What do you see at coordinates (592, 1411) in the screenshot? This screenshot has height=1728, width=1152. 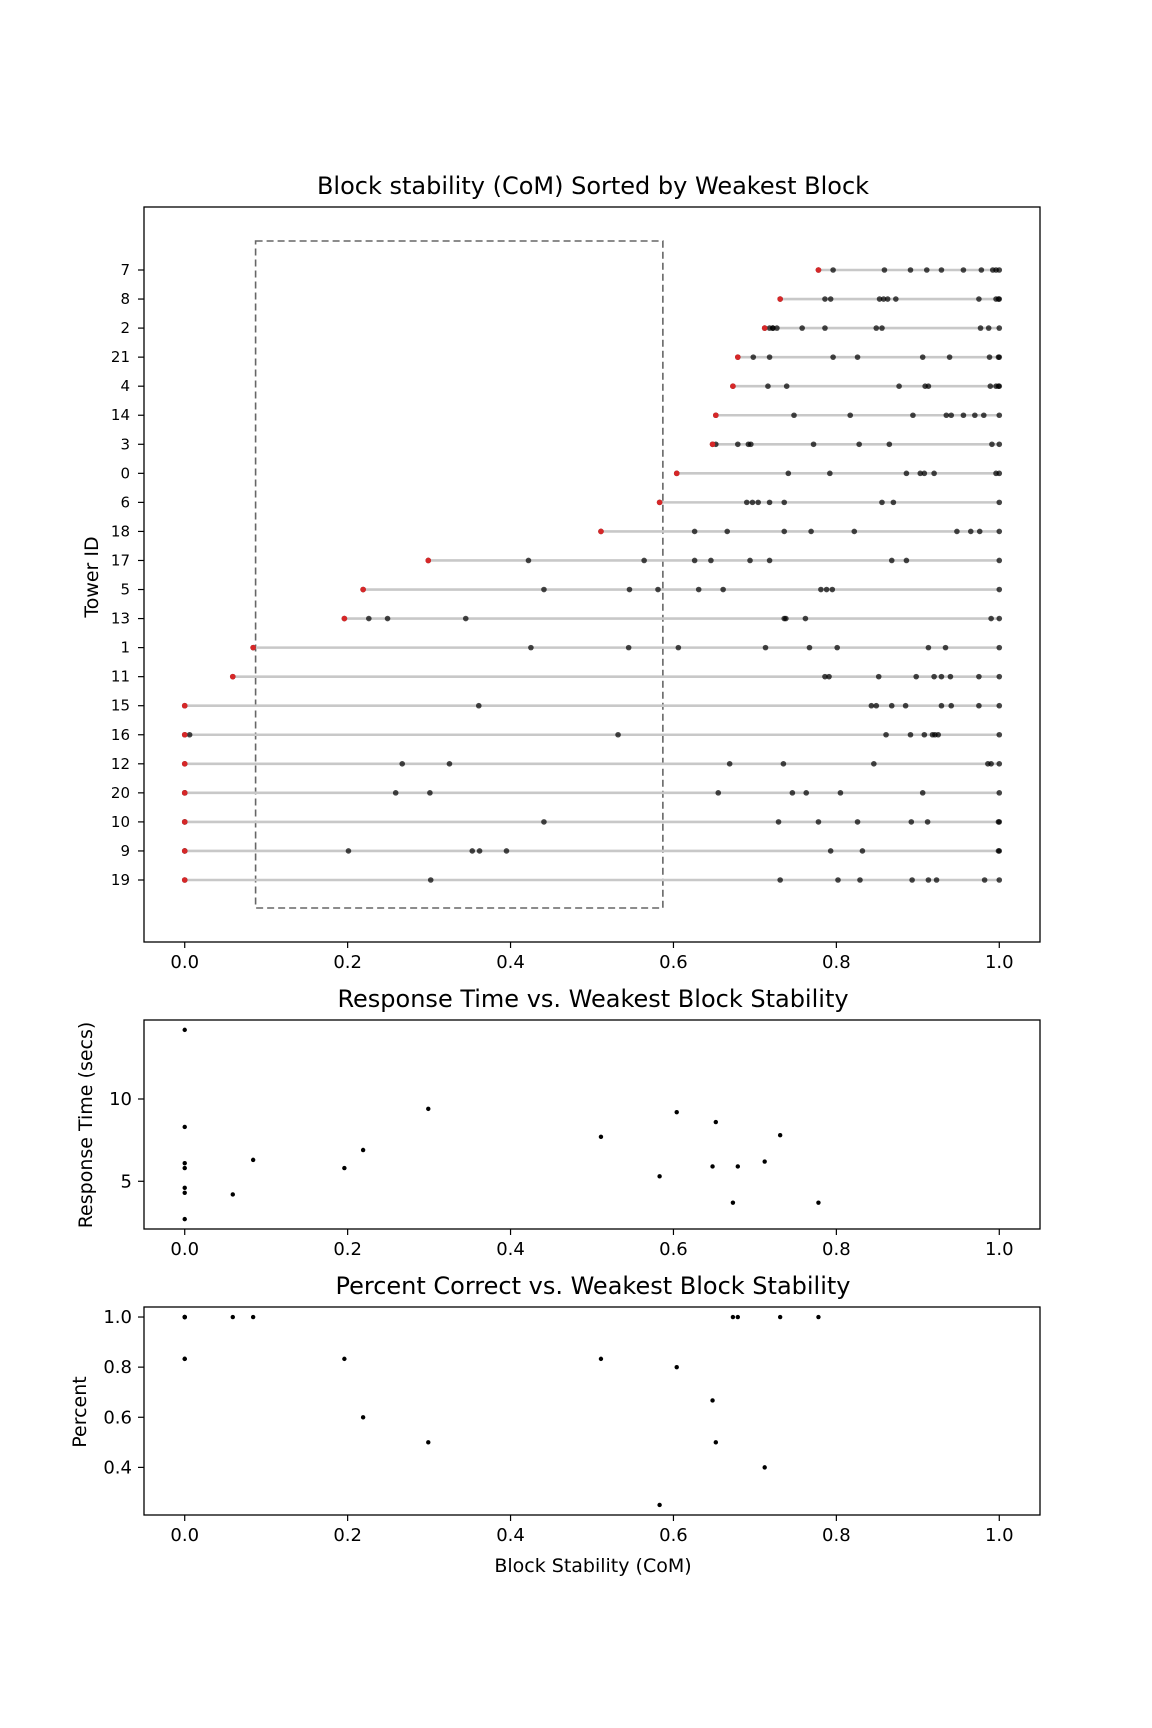 I see `percent-correct-plot-frame` at bounding box center [592, 1411].